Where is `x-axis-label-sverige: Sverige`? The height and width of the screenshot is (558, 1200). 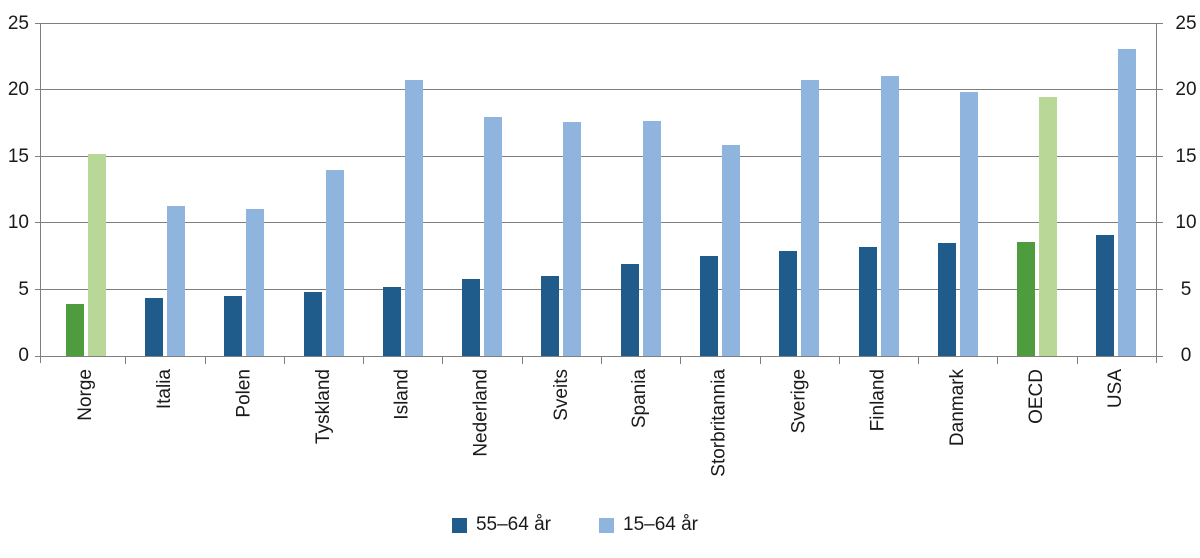 x-axis-label-sverige: Sverige is located at coordinates (799, 401).